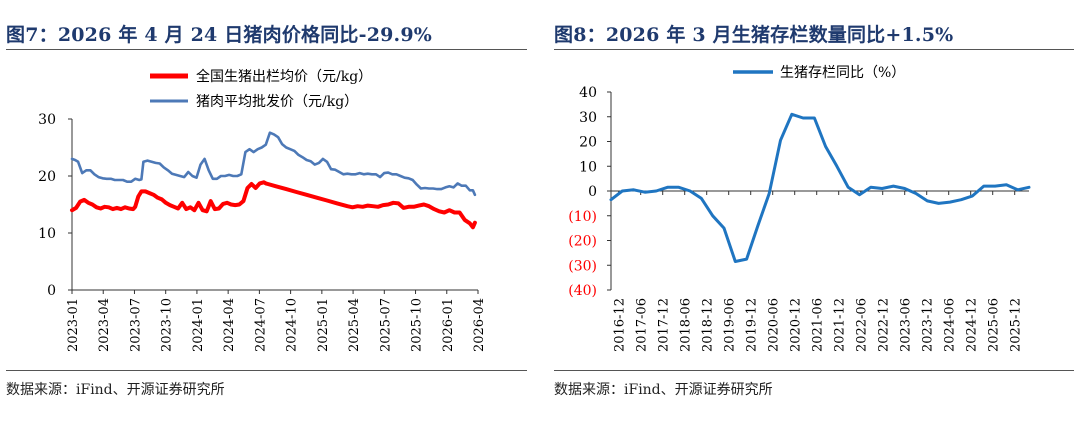 This screenshot has height=423, width=1080. What do you see at coordinates (582, 217) in the screenshot?
I see `y-tick-label: (10)` at bounding box center [582, 217].